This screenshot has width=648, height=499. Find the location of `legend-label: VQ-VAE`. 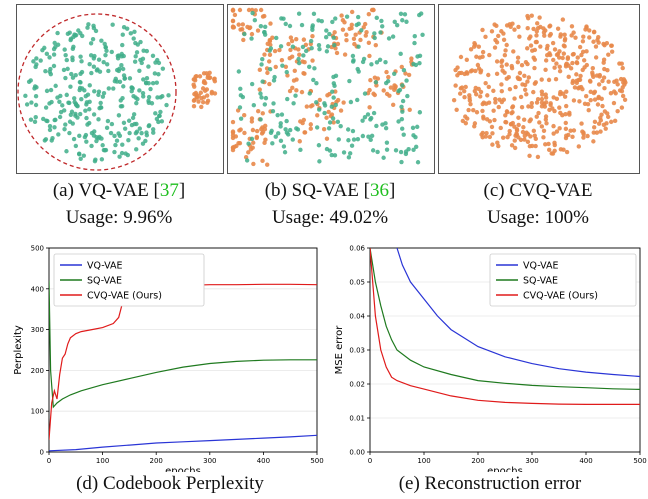

legend-label: VQ-VAE is located at coordinates (105, 266).